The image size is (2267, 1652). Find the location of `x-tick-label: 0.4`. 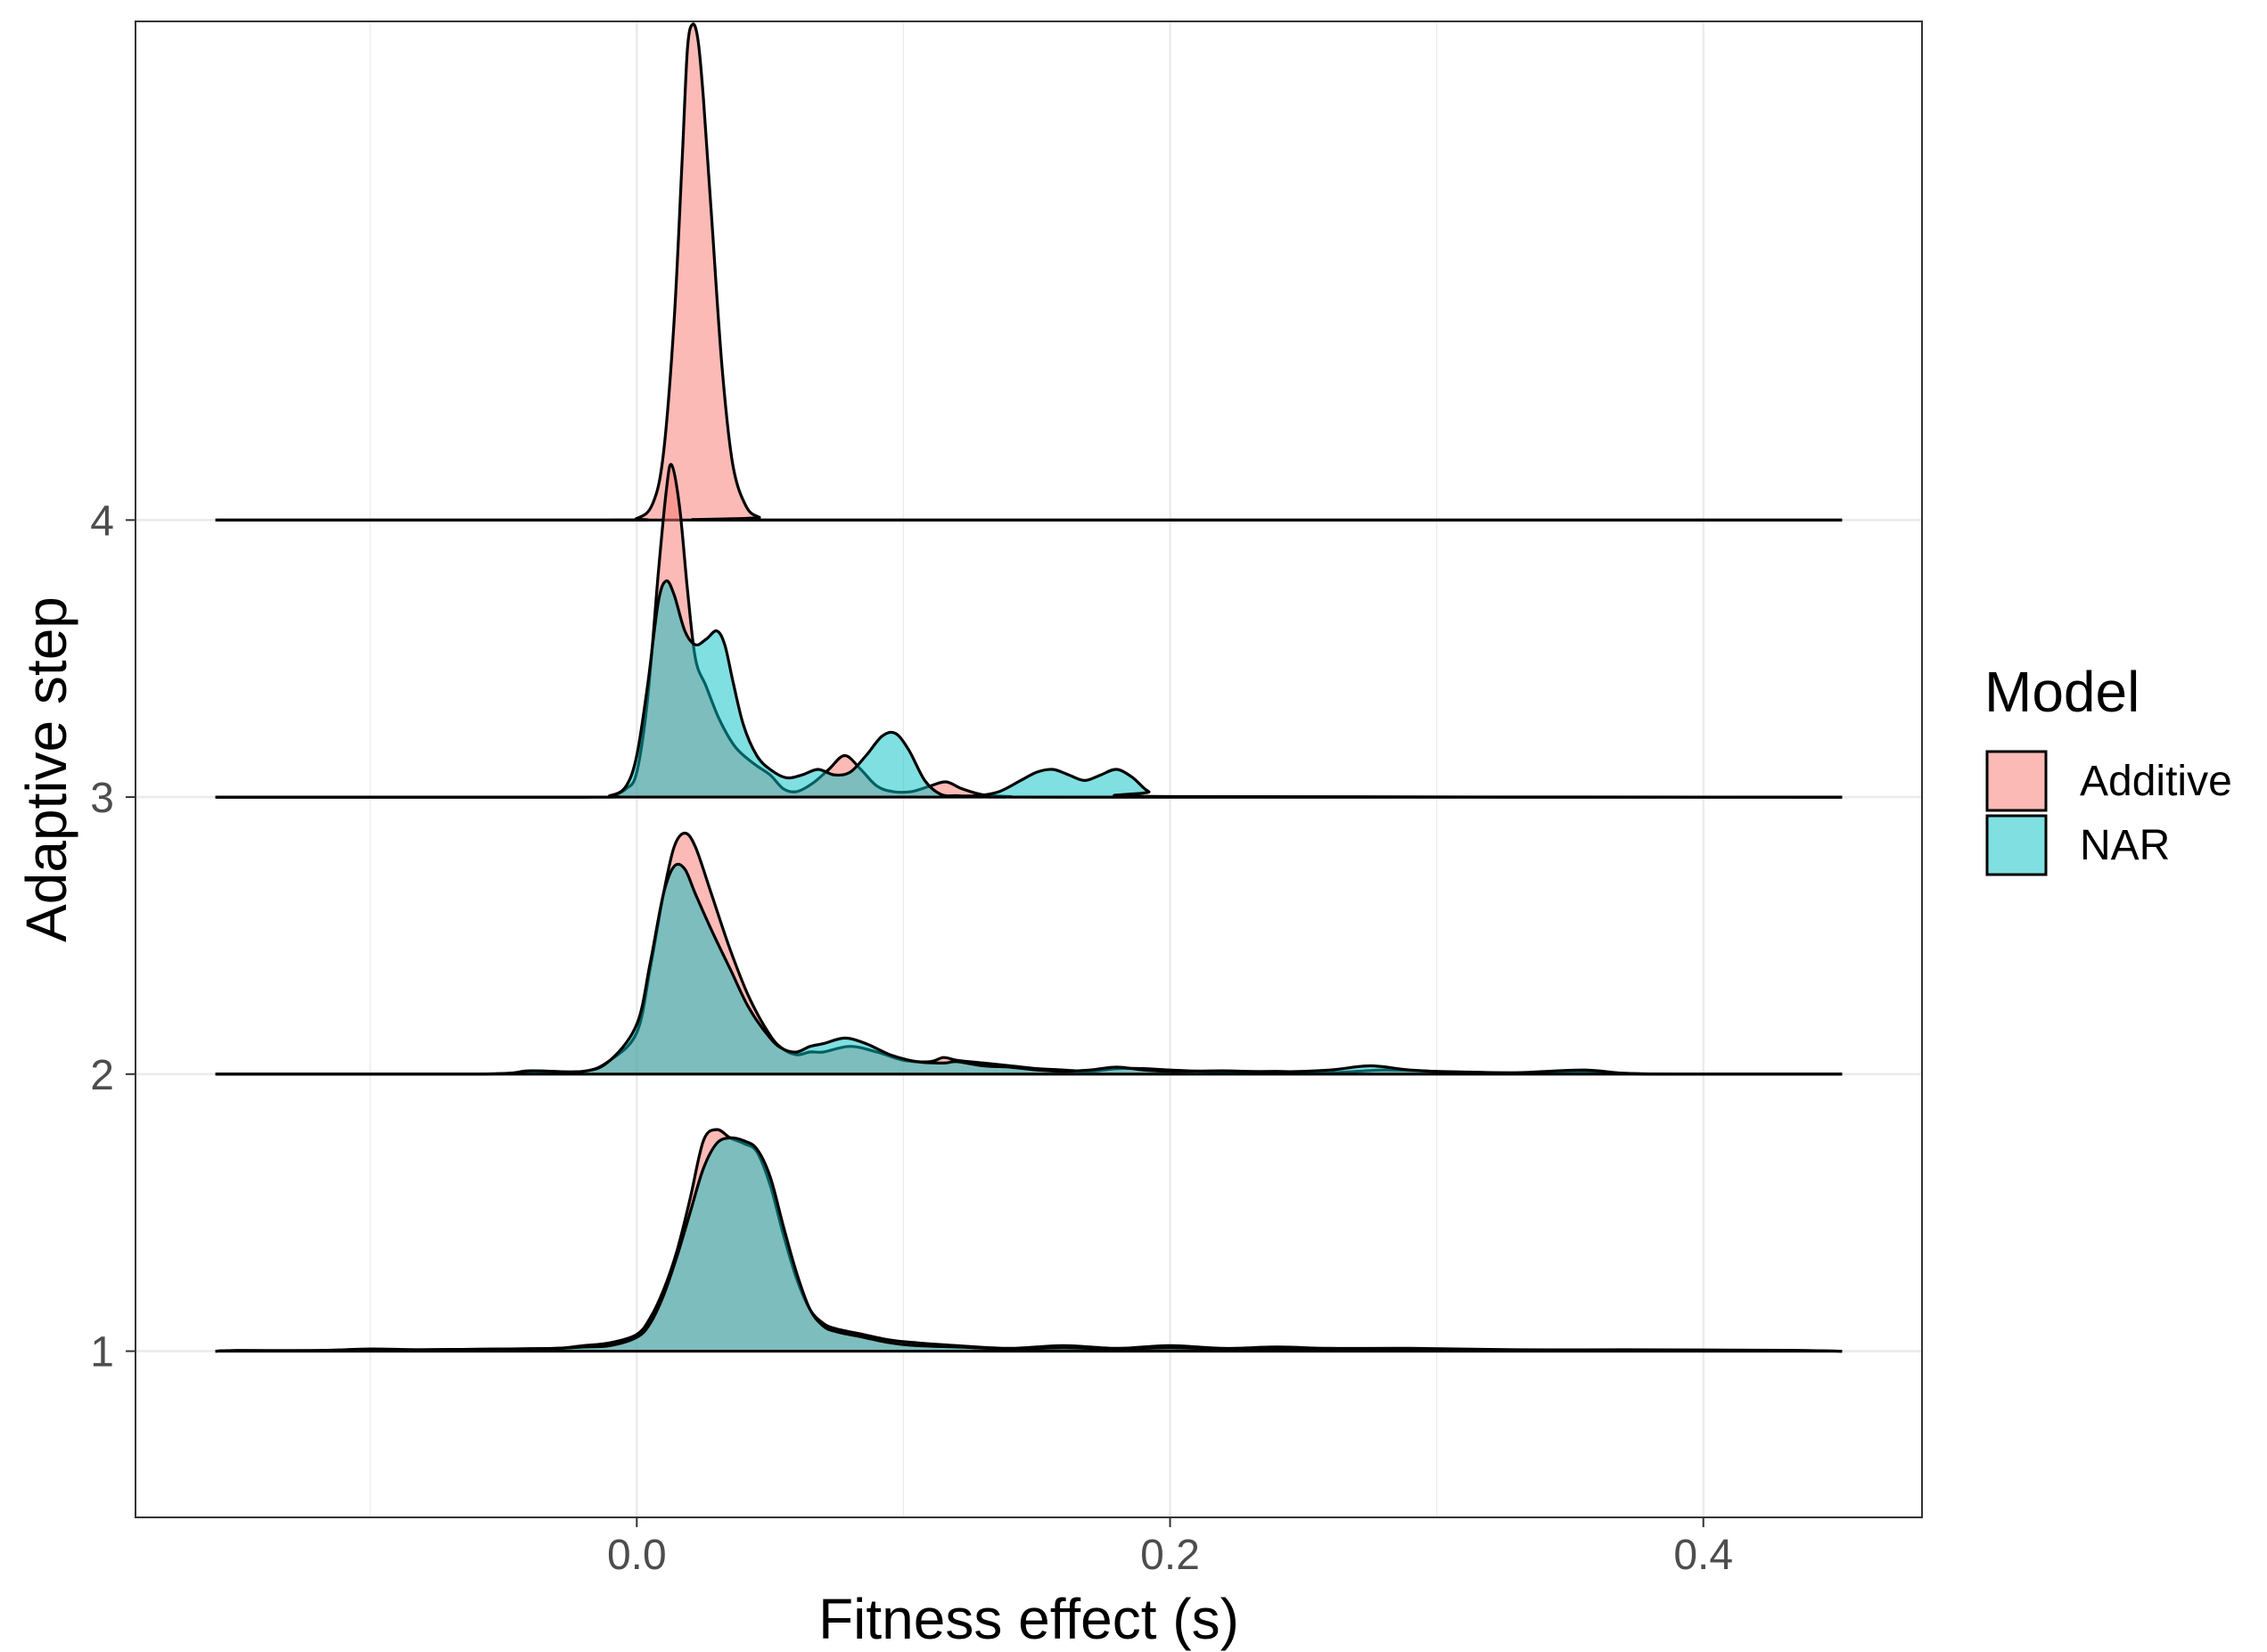

x-tick-label: 0.4 is located at coordinates (1703, 1555).